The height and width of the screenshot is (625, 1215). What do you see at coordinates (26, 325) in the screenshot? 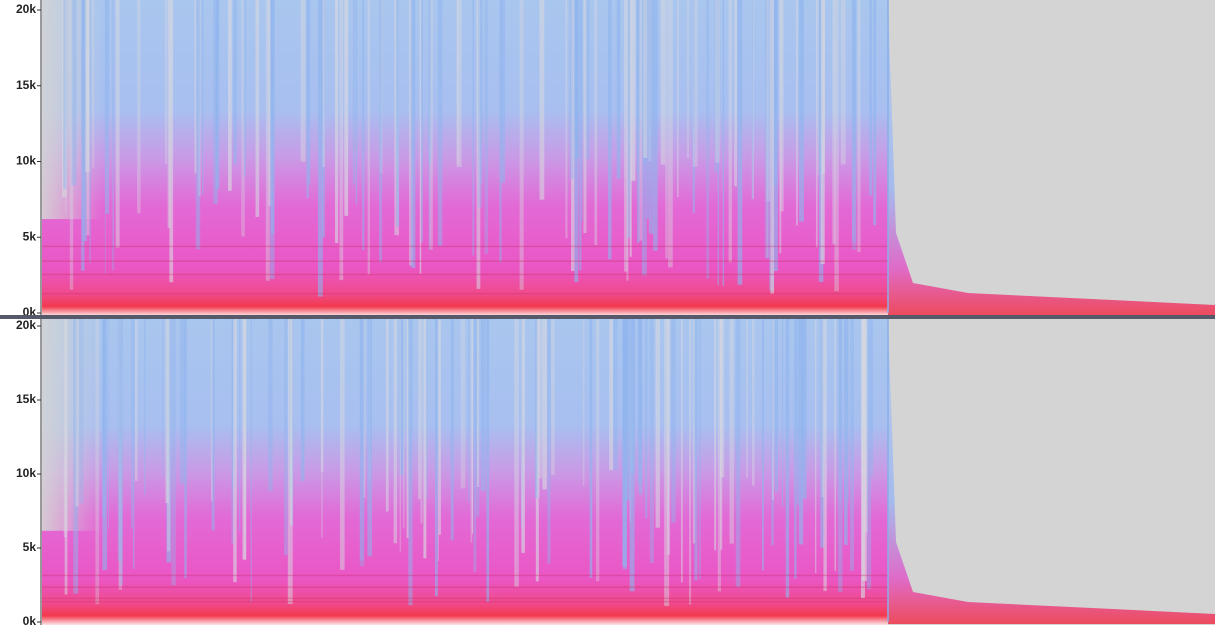
I see `y-tick-label: 20k` at bounding box center [26, 325].